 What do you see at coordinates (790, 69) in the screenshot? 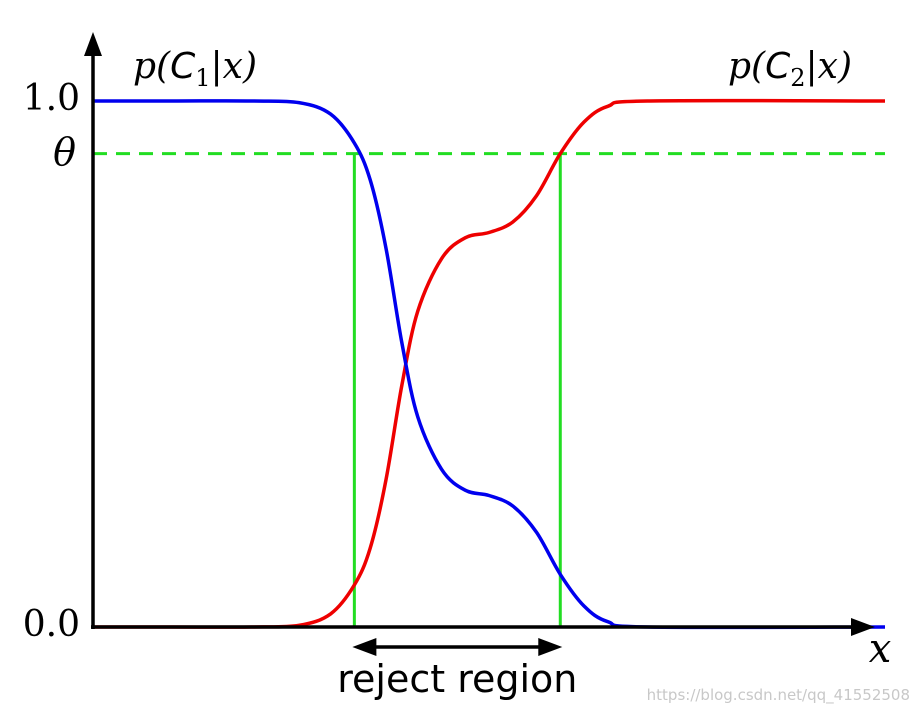
I see `series-label-p-c2: p(C2|x)` at bounding box center [790, 69].